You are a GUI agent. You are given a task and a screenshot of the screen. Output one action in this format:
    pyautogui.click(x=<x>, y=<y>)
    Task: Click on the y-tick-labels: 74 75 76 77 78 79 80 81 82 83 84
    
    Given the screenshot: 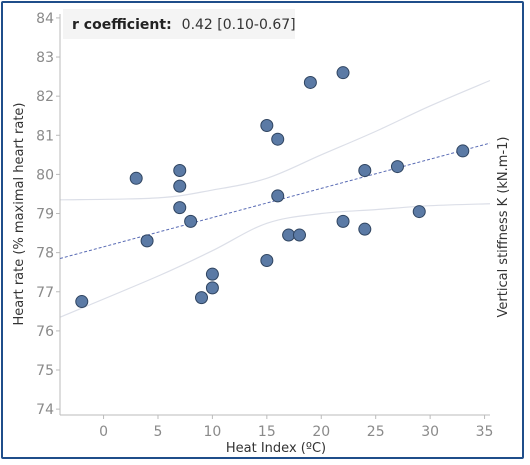 What is the action you would take?
    pyautogui.click(x=48, y=214)
    